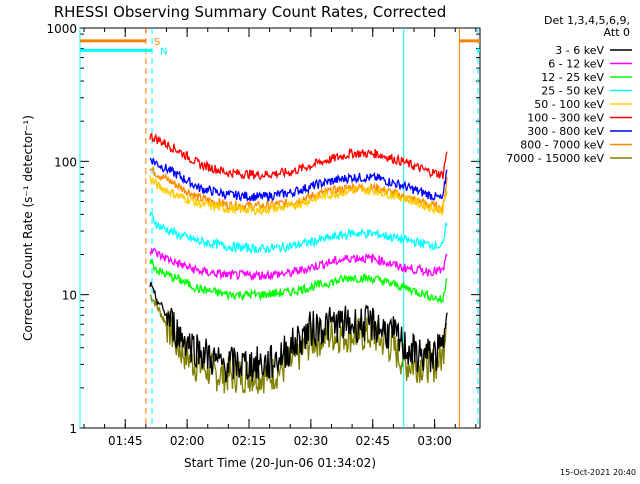  Describe the element at coordinates (565, 131) in the screenshot. I see `legend-label: 300 - 800 keV` at that location.